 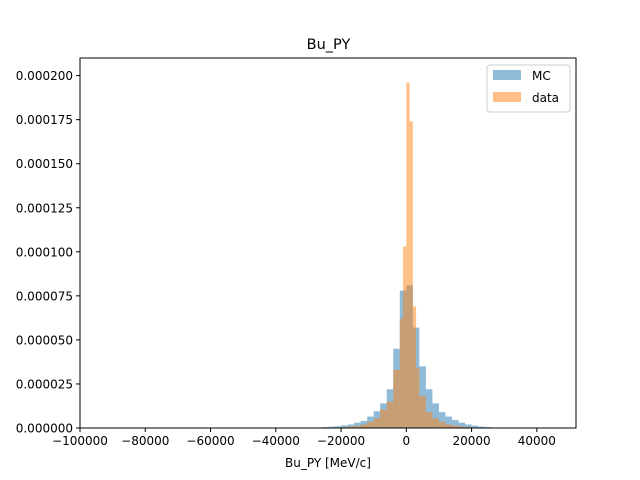 What do you see at coordinates (276, 441) in the screenshot?
I see `x-tick-label: −40000` at bounding box center [276, 441].